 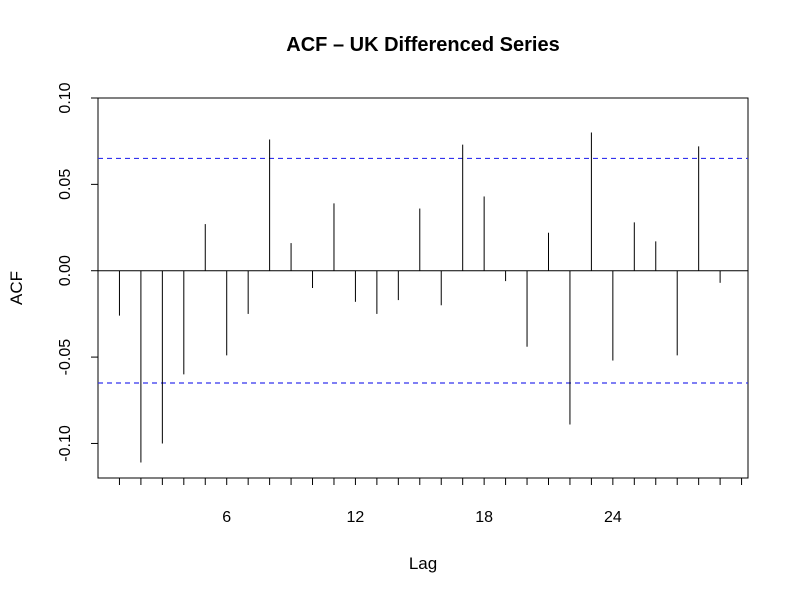 I want to click on x-tick-label: 12, so click(x=356, y=517).